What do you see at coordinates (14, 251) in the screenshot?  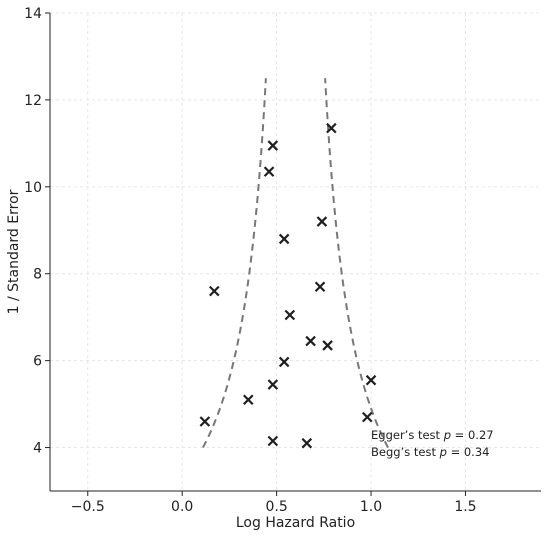 I see `y-axis-label: 1 / Standard Error` at bounding box center [14, 251].